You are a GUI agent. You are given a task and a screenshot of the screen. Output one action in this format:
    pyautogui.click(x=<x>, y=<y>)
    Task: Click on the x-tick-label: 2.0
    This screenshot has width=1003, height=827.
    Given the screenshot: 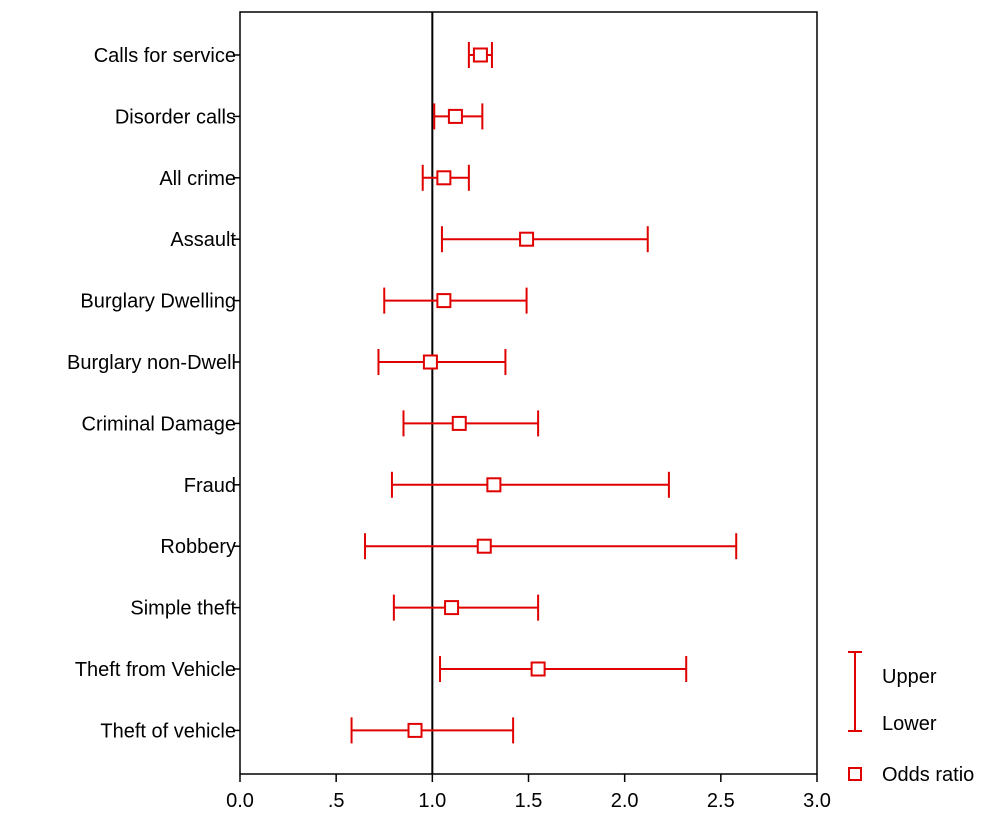 What is the action you would take?
    pyautogui.click(x=625, y=801)
    